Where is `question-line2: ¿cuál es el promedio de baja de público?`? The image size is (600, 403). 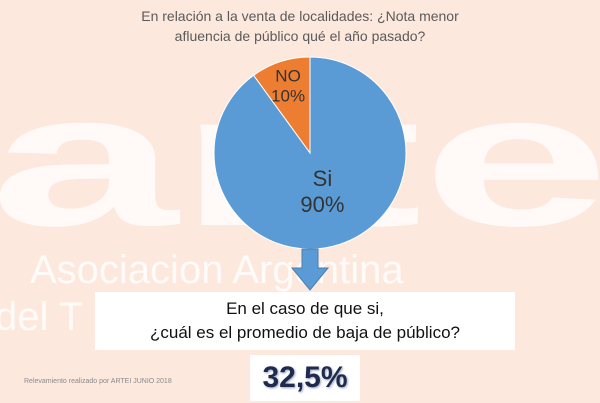
question-line2: ¿cuál es el promedio de baja de público? is located at coordinates (305, 332).